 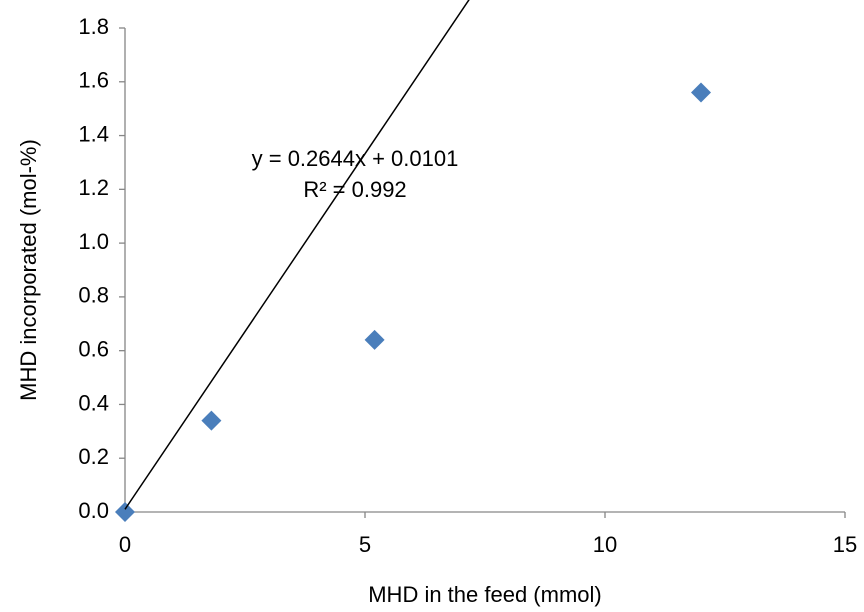 What do you see at coordinates (605, 544) in the screenshot?
I see `x-tick-label: 10` at bounding box center [605, 544].